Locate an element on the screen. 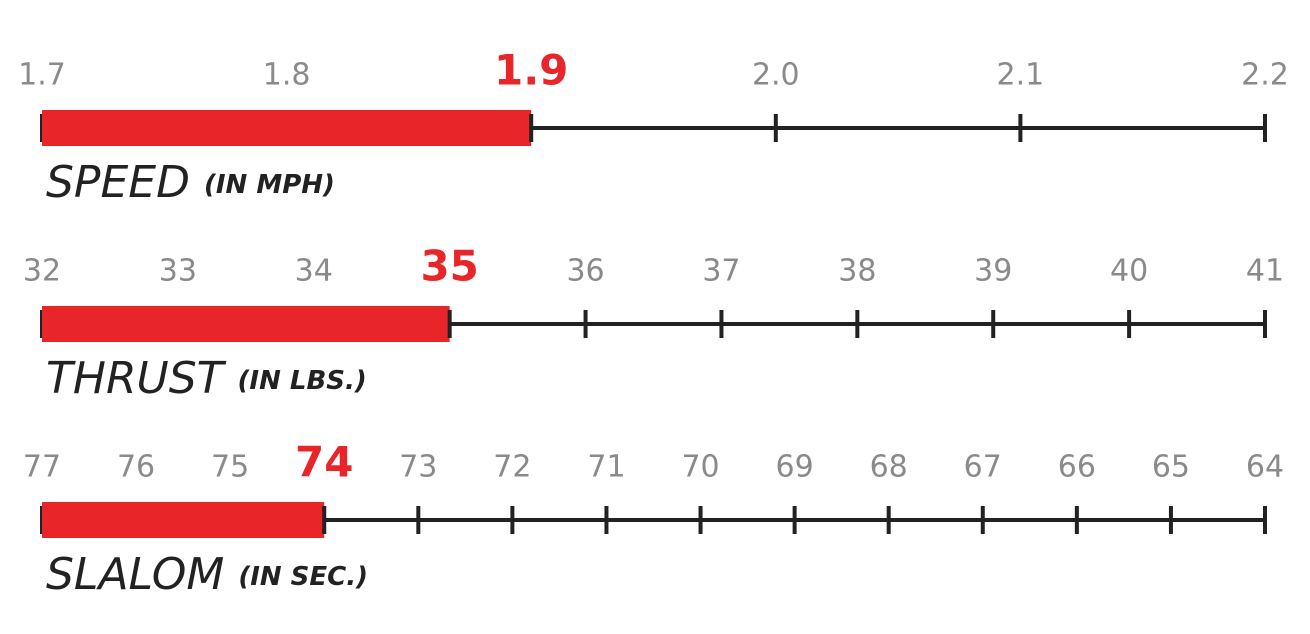  tick-label: 70 is located at coordinates (700, 467).